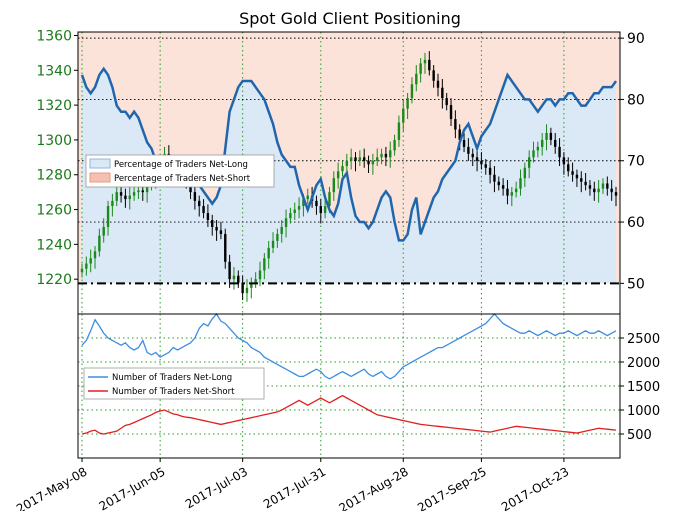  What do you see at coordinates (350, 18) in the screenshot?
I see `chart-title: Spot Gold Client Positioning` at bounding box center [350, 18].